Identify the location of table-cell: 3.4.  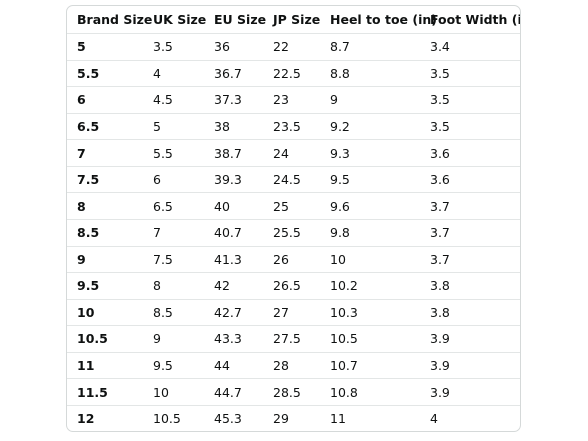
(470, 47).